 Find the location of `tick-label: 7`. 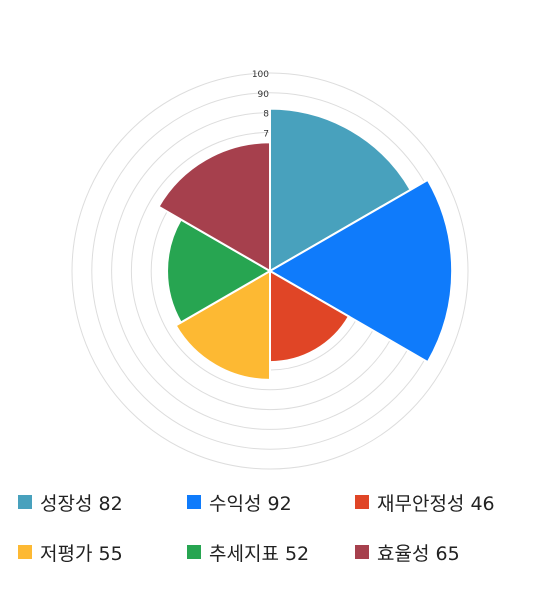

tick-label: 7 is located at coordinates (266, 134).